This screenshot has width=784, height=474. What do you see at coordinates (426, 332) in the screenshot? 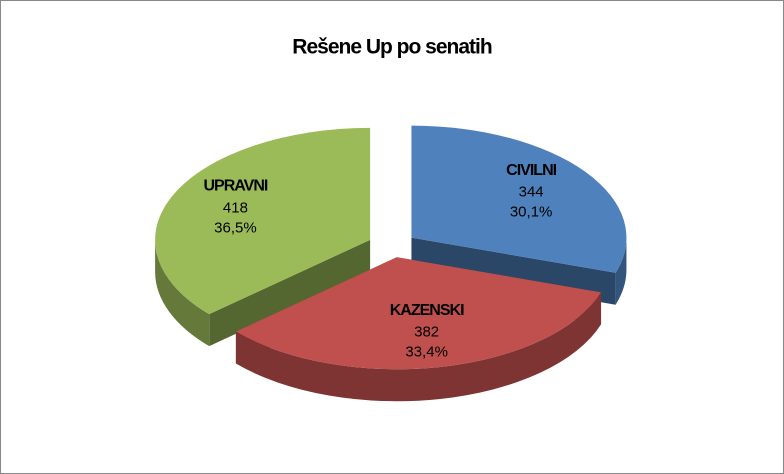
I see `label-value: 382` at bounding box center [426, 332].